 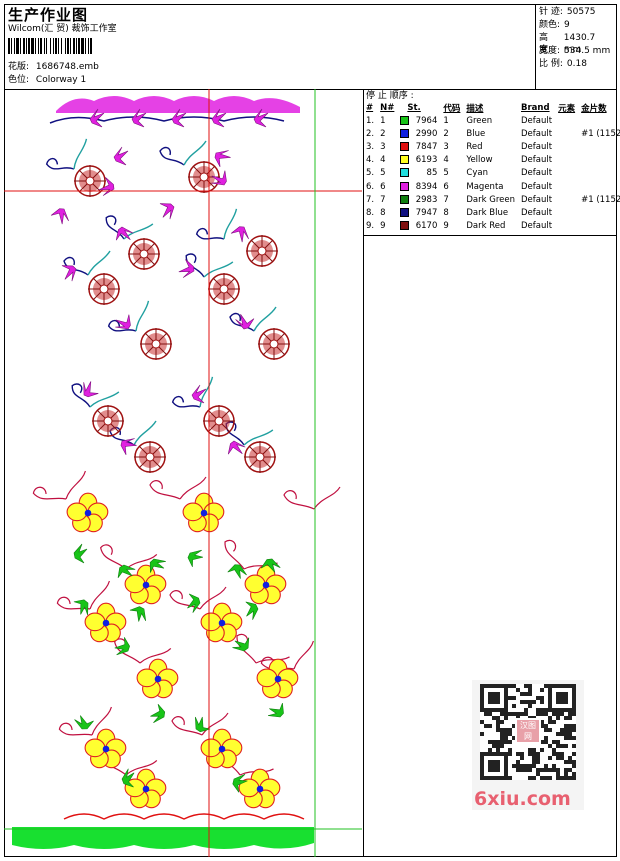 What do you see at coordinates (579, 44) in the screenshot?
I see `stat-value: 1430.7 mm` at bounding box center [579, 44].